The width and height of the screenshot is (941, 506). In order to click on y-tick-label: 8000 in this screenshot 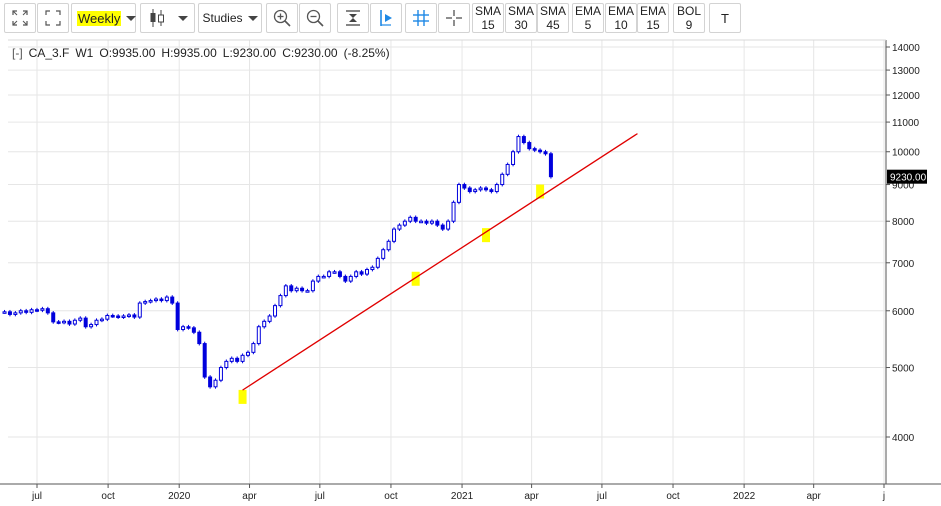, I will do `click(903, 222)`.